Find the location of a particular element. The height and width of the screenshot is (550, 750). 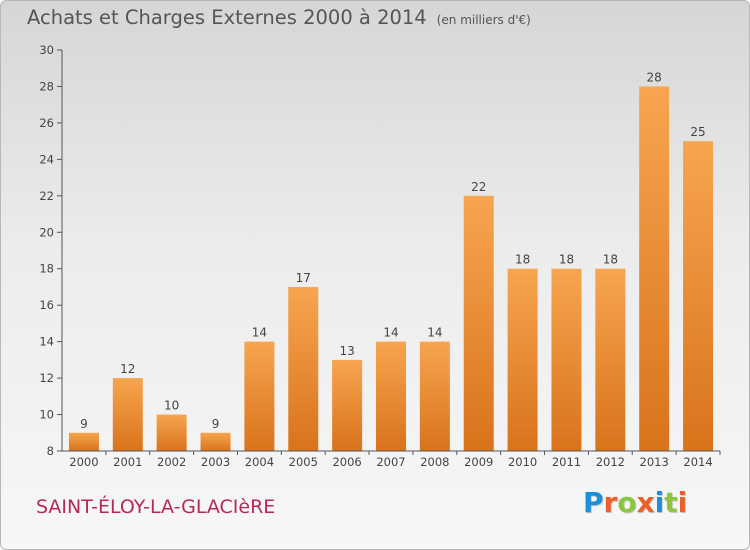

y-tick-label: 12 is located at coordinates (46, 378).